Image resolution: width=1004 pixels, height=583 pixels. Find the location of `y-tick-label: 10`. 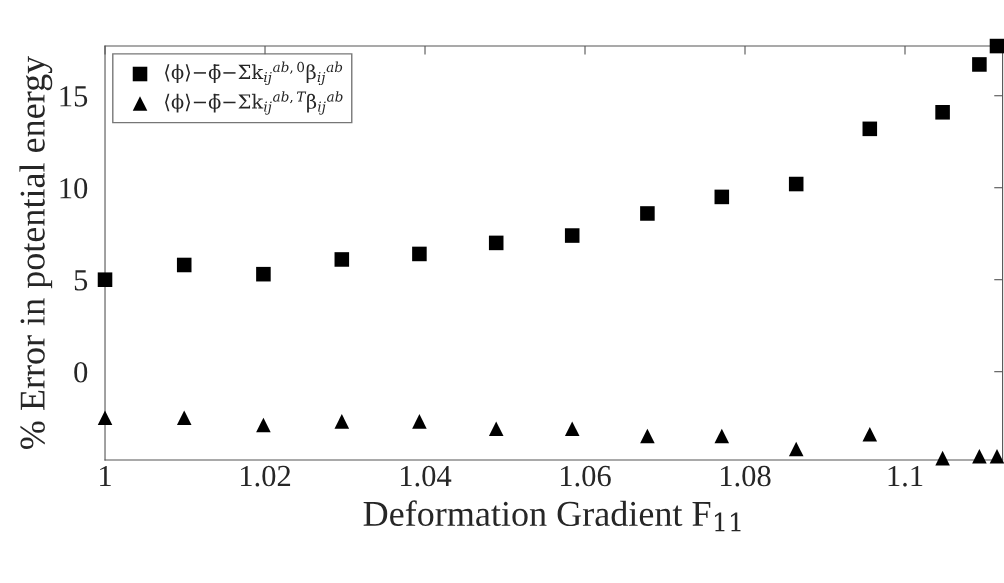

y-tick-label: 10 is located at coordinates (74, 188).